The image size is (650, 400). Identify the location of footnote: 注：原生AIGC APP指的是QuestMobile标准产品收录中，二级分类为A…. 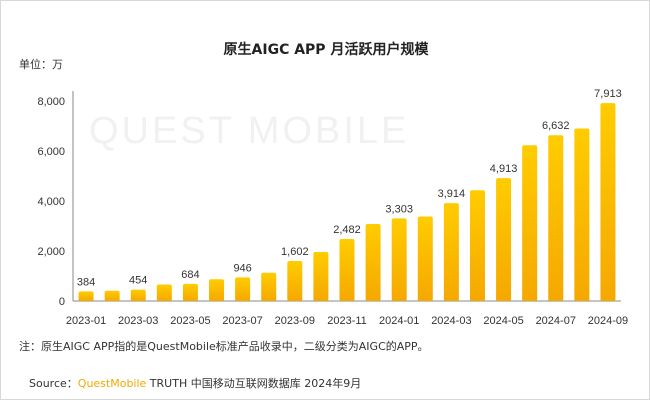
(224, 346).